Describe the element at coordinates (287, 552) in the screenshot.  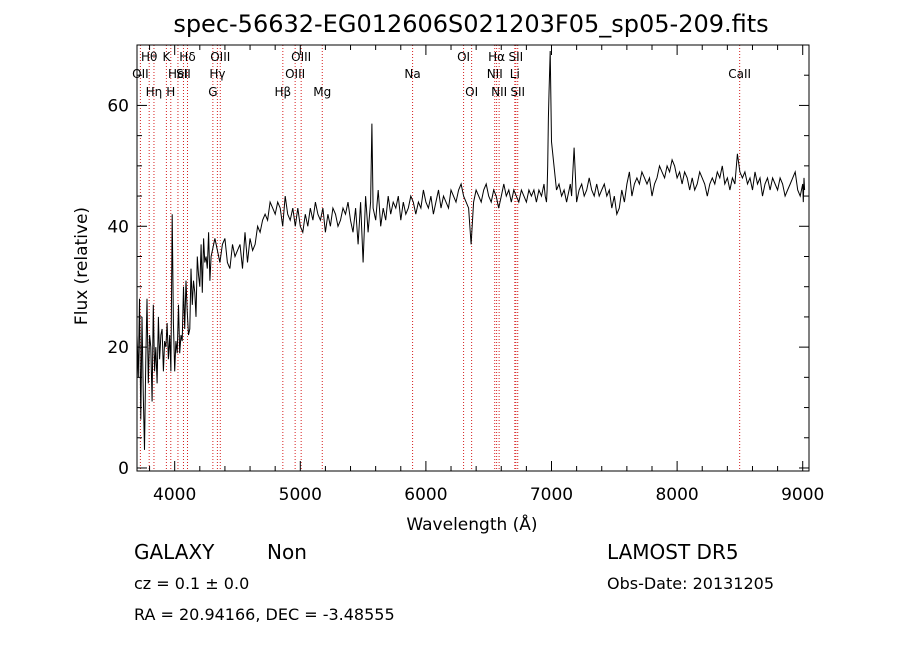
I see `object-subclass: Non` at that location.